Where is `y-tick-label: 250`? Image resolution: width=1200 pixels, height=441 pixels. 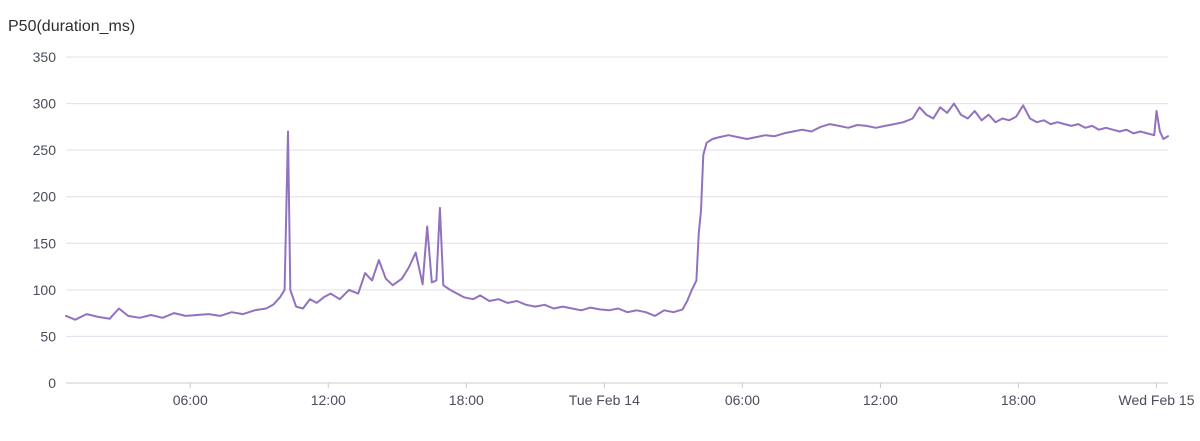
y-tick-label: 250 is located at coordinates (45, 150).